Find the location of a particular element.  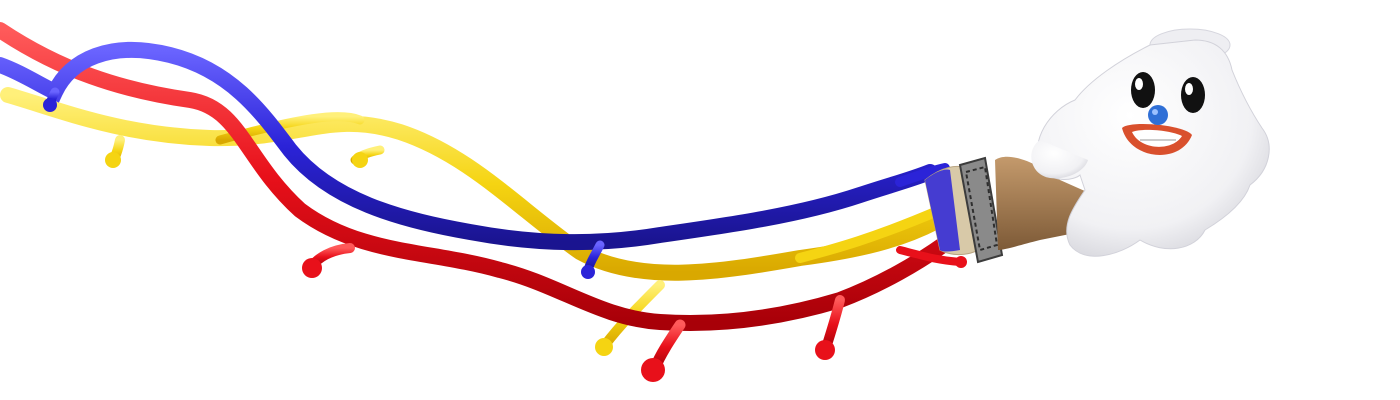

glove-mascot-icon is located at coordinates (1150, 142).